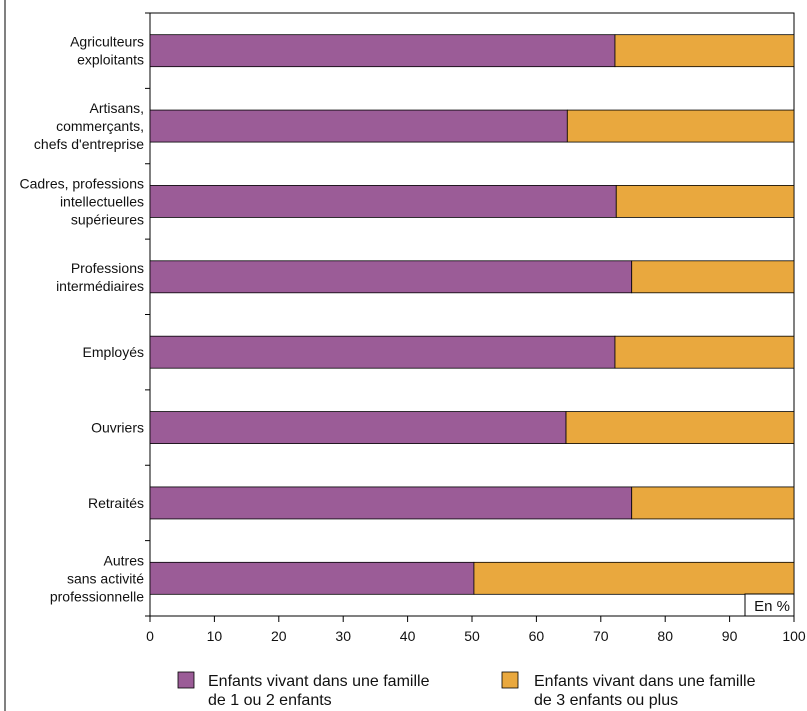 This screenshot has width=807, height=711. I want to click on category-label: Artisans, commerçants, chefs d'entreprise, so click(89, 126).